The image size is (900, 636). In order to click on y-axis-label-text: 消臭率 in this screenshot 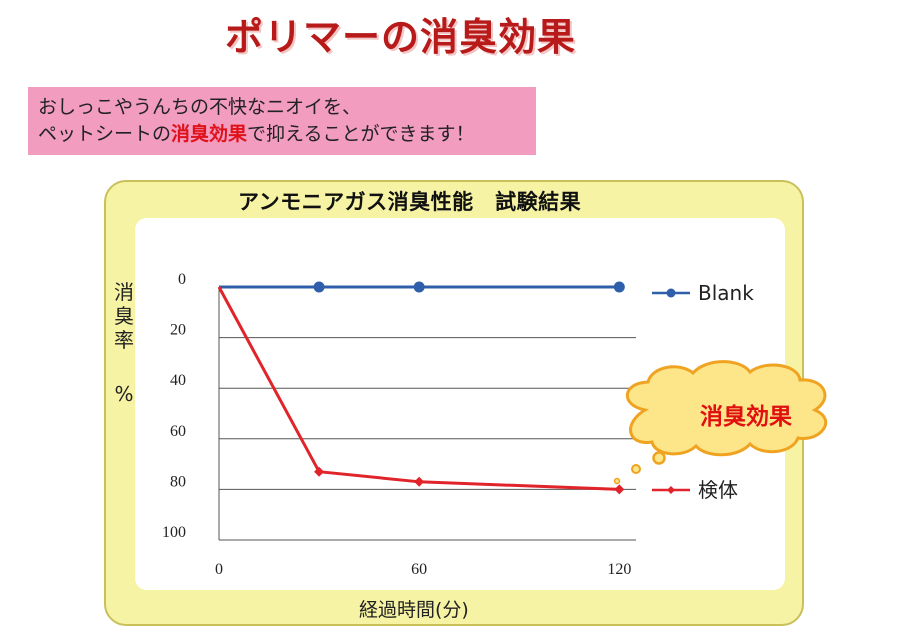, I will do `click(124, 316)`.